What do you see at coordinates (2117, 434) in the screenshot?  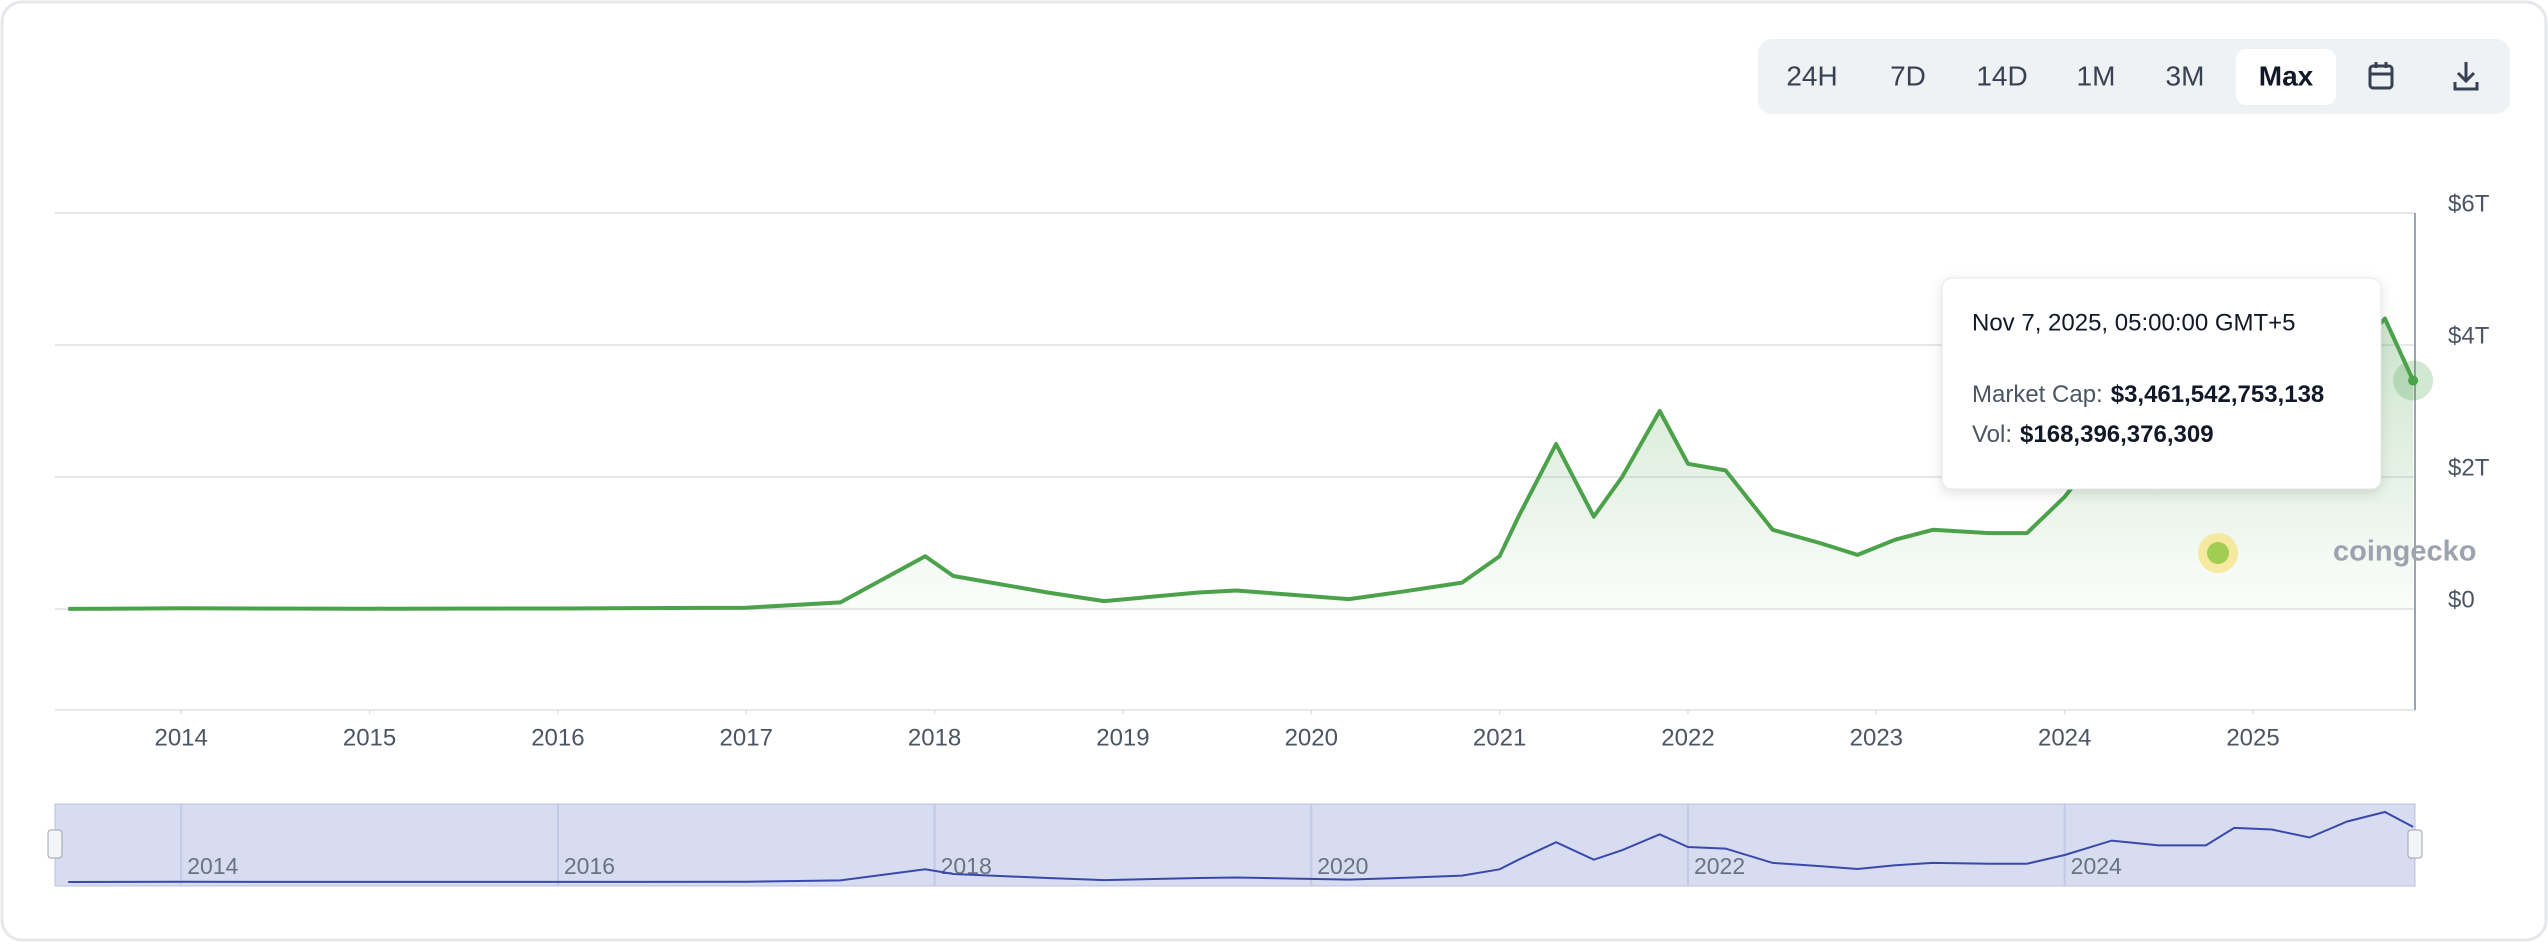 I see `tooltip-value: $168,396,376,309` at bounding box center [2117, 434].